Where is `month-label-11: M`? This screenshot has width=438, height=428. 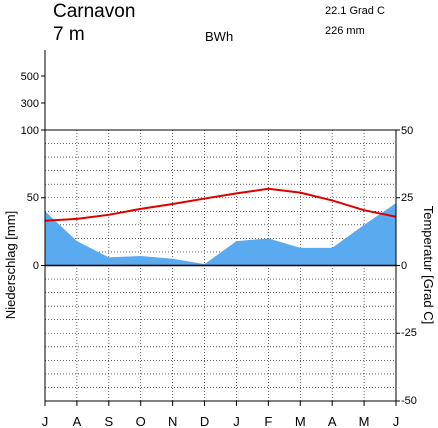 month-label-11: M is located at coordinates (364, 421).